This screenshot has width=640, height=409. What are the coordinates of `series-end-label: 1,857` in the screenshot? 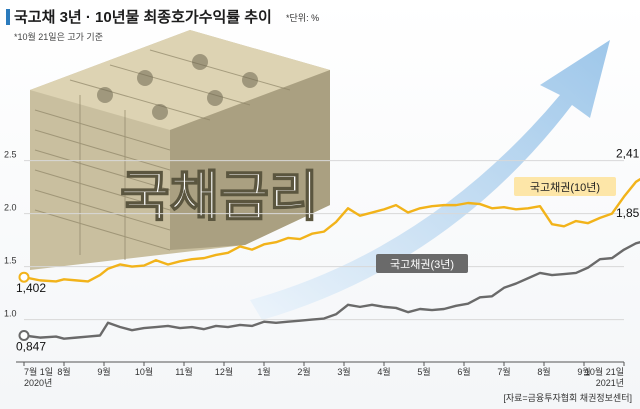 It's located at (628, 213).